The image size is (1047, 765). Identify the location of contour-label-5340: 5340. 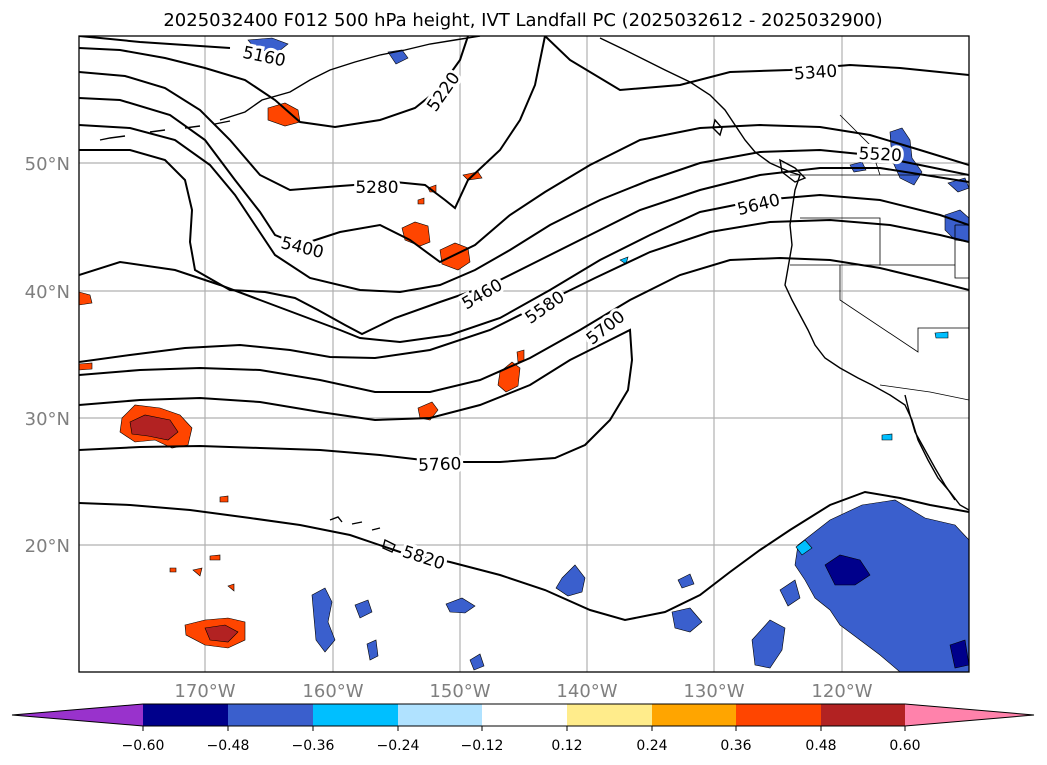
(815, 73).